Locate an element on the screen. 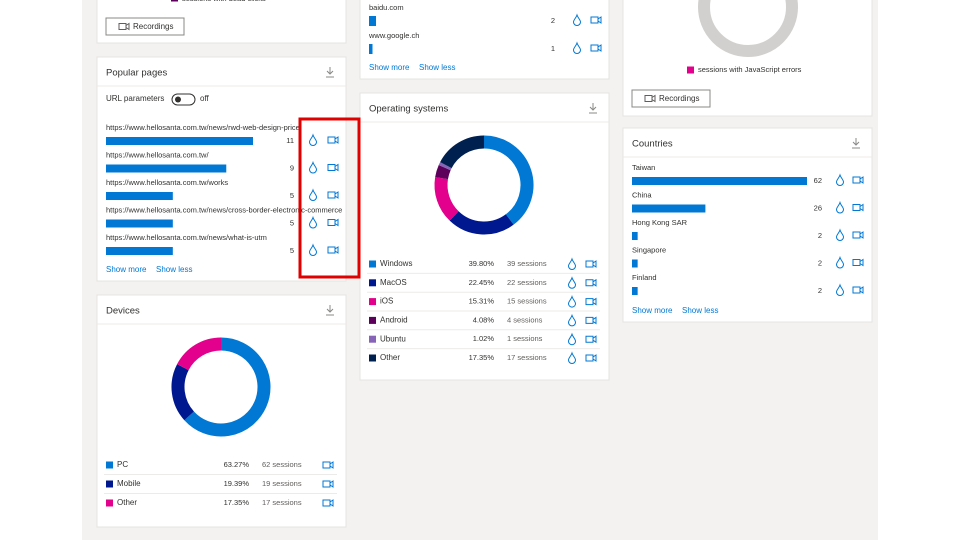 This screenshot has height=540, width=960. highlight-box is located at coordinates (329, 198).